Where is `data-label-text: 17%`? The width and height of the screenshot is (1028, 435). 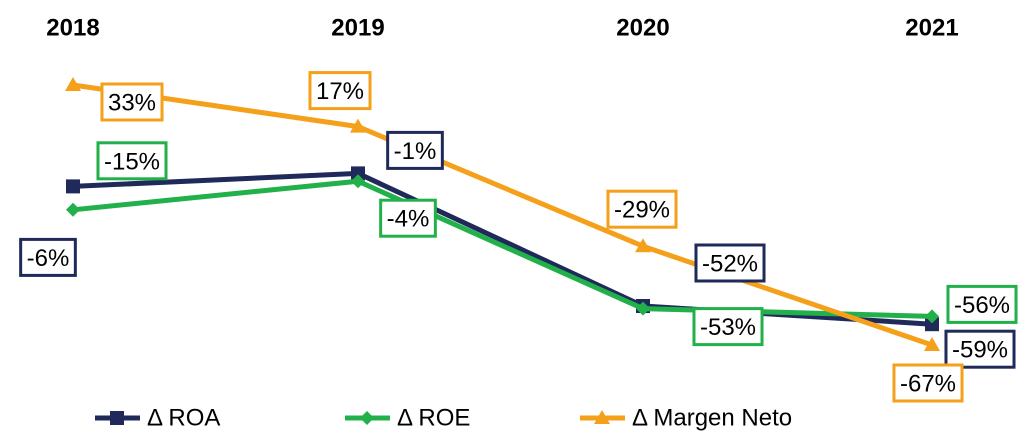
data-label-text: 17% is located at coordinates (340, 91).